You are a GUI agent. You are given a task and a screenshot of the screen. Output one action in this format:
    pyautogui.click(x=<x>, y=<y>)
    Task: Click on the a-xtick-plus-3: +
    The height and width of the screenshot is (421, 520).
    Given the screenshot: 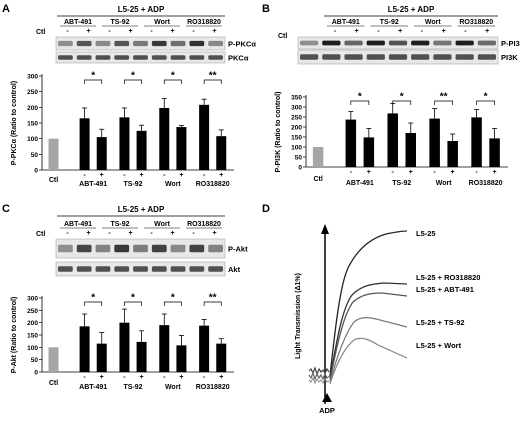 What is the action you would take?
    pyautogui.click(x=221, y=175)
    